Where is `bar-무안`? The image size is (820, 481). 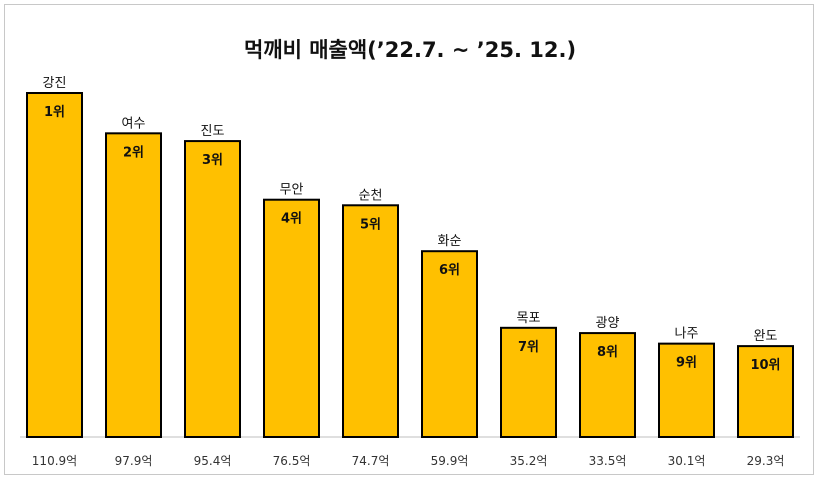
bar-무안 is located at coordinates (291, 318).